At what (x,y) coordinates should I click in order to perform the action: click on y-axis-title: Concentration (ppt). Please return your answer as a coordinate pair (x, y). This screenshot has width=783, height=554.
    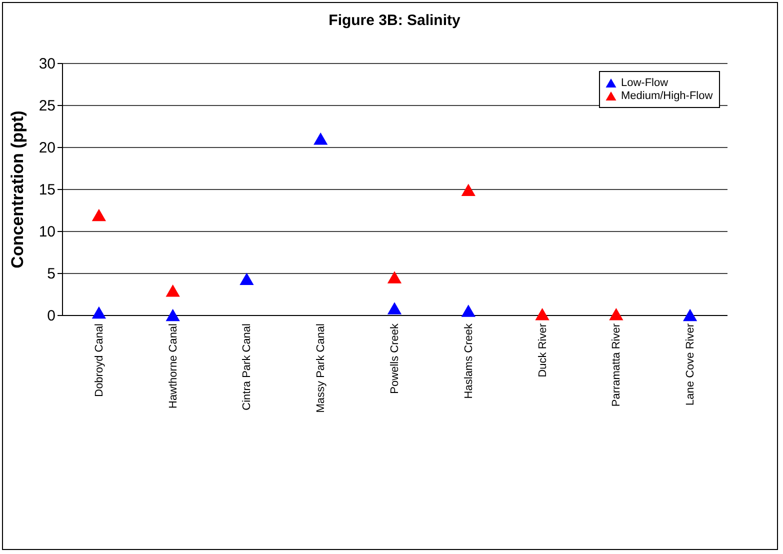
    Looking at the image, I should click on (17, 189).